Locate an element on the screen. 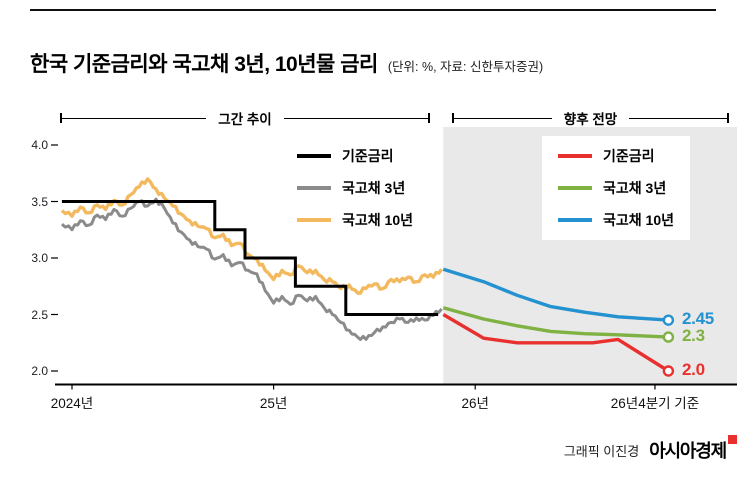  legend-item-base-rate: 기준금리 is located at coordinates (355, 156).